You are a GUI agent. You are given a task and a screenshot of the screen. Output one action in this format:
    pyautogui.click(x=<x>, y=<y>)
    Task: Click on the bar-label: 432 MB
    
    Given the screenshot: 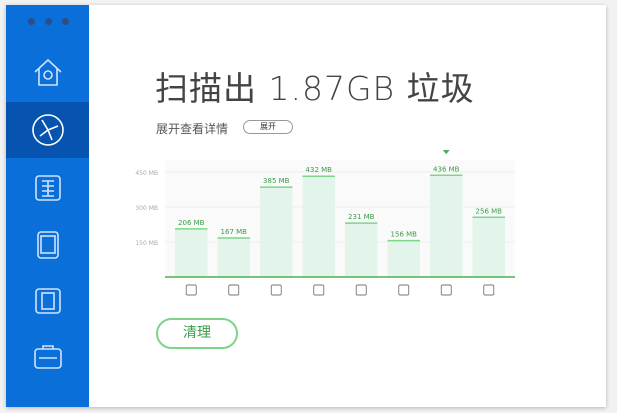 What is the action you would take?
    pyautogui.click(x=319, y=170)
    